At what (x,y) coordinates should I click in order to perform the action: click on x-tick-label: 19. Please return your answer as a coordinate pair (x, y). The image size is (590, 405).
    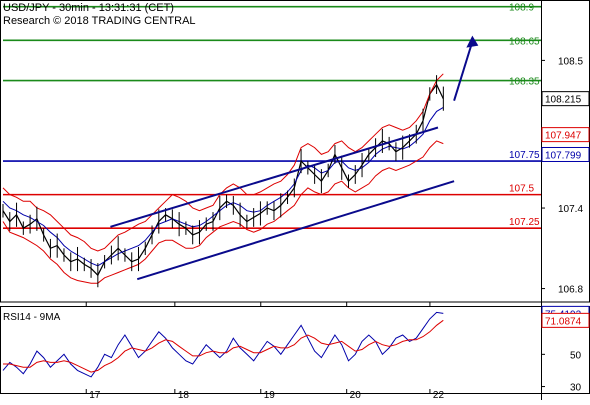
    Looking at the image, I should click on (270, 395).